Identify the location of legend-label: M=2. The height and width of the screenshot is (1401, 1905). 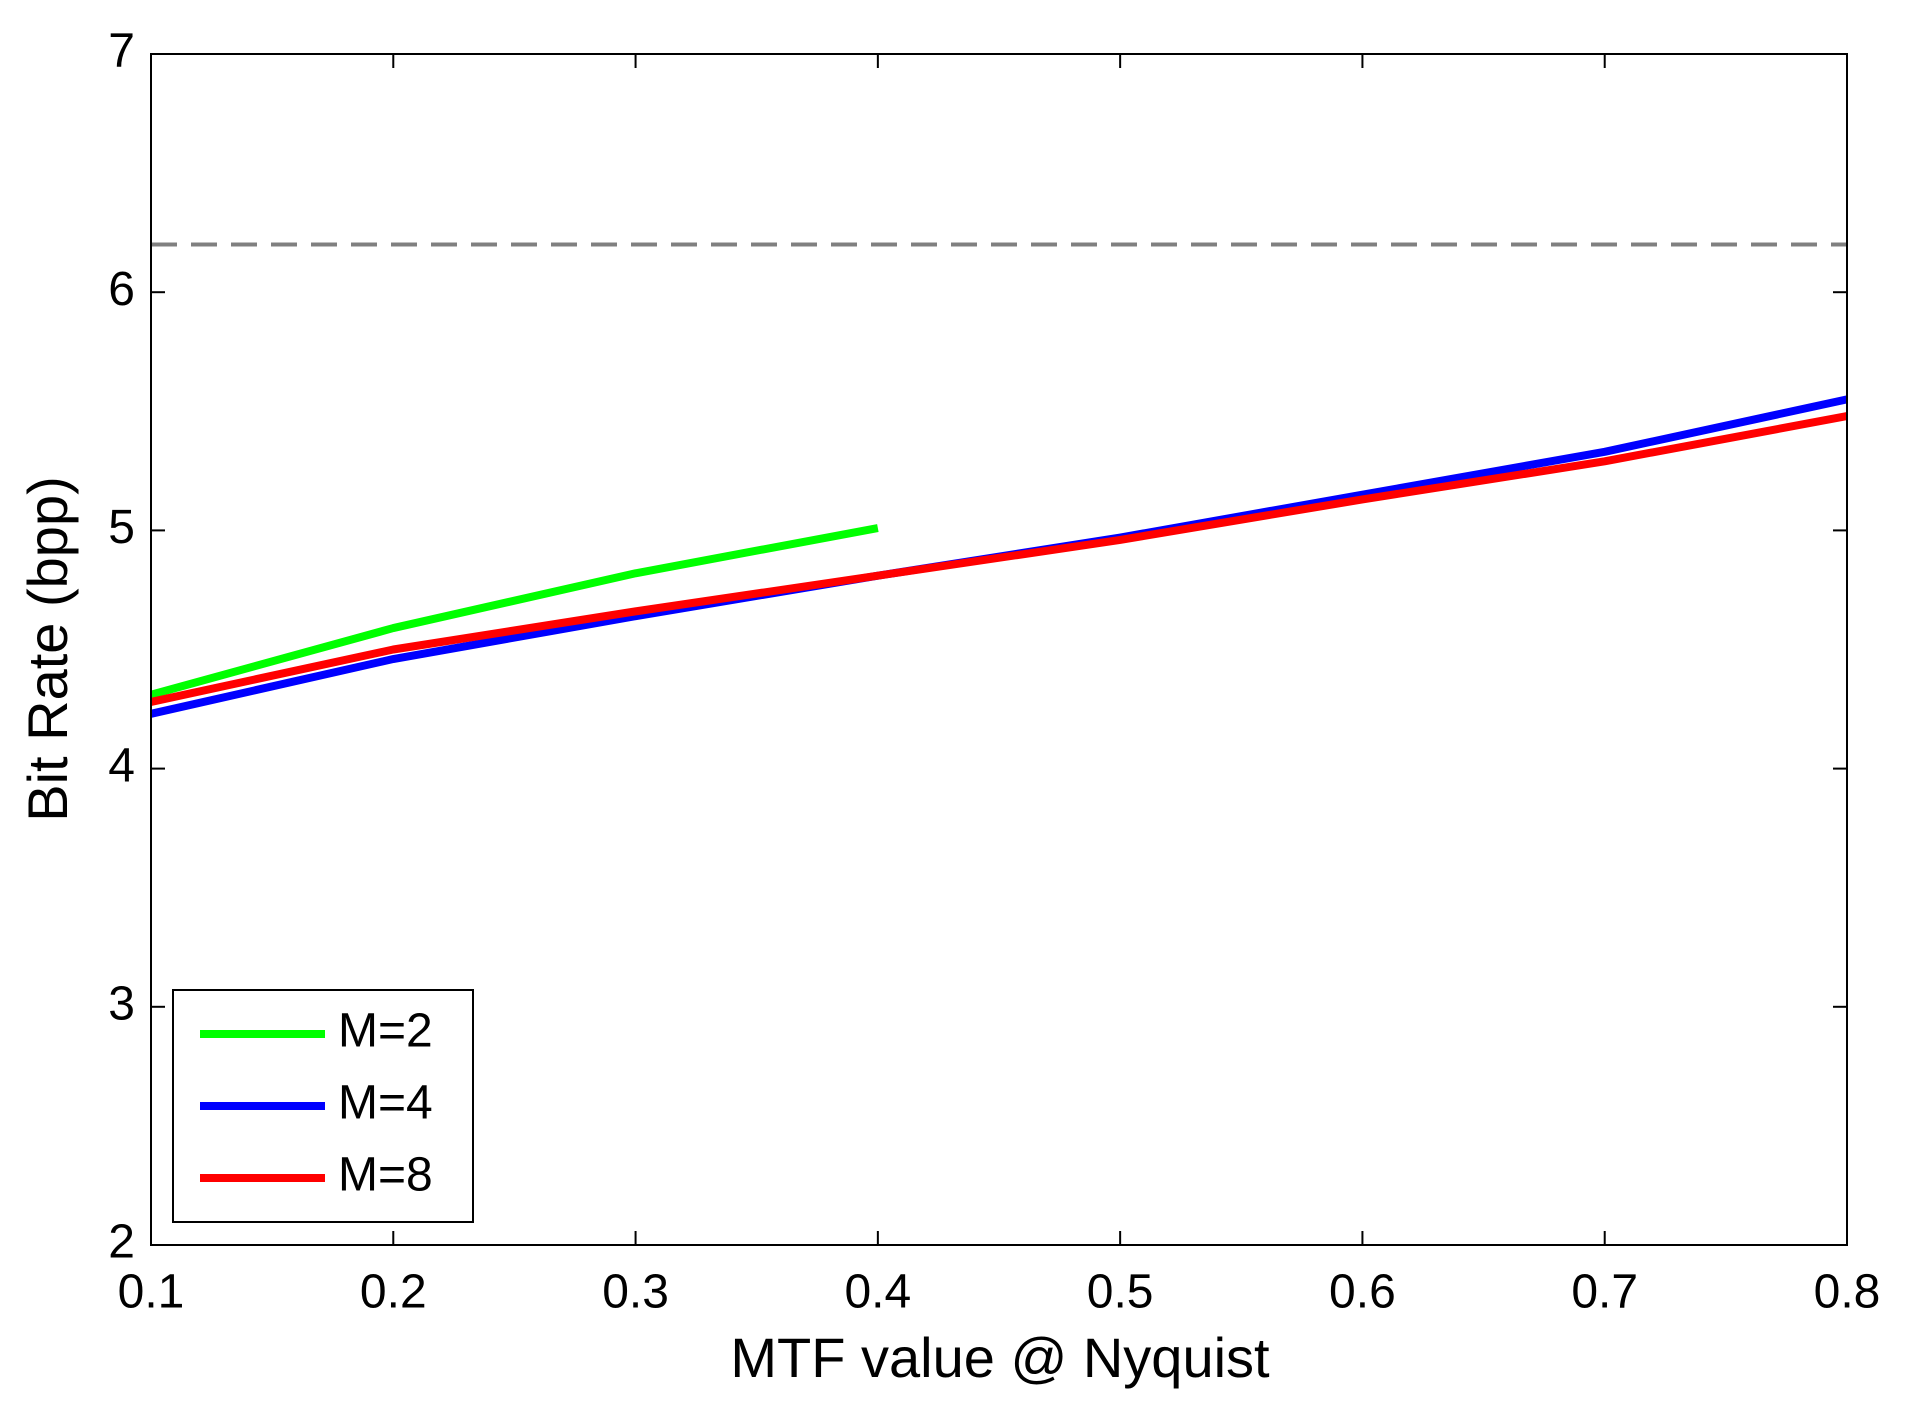
(385, 1031).